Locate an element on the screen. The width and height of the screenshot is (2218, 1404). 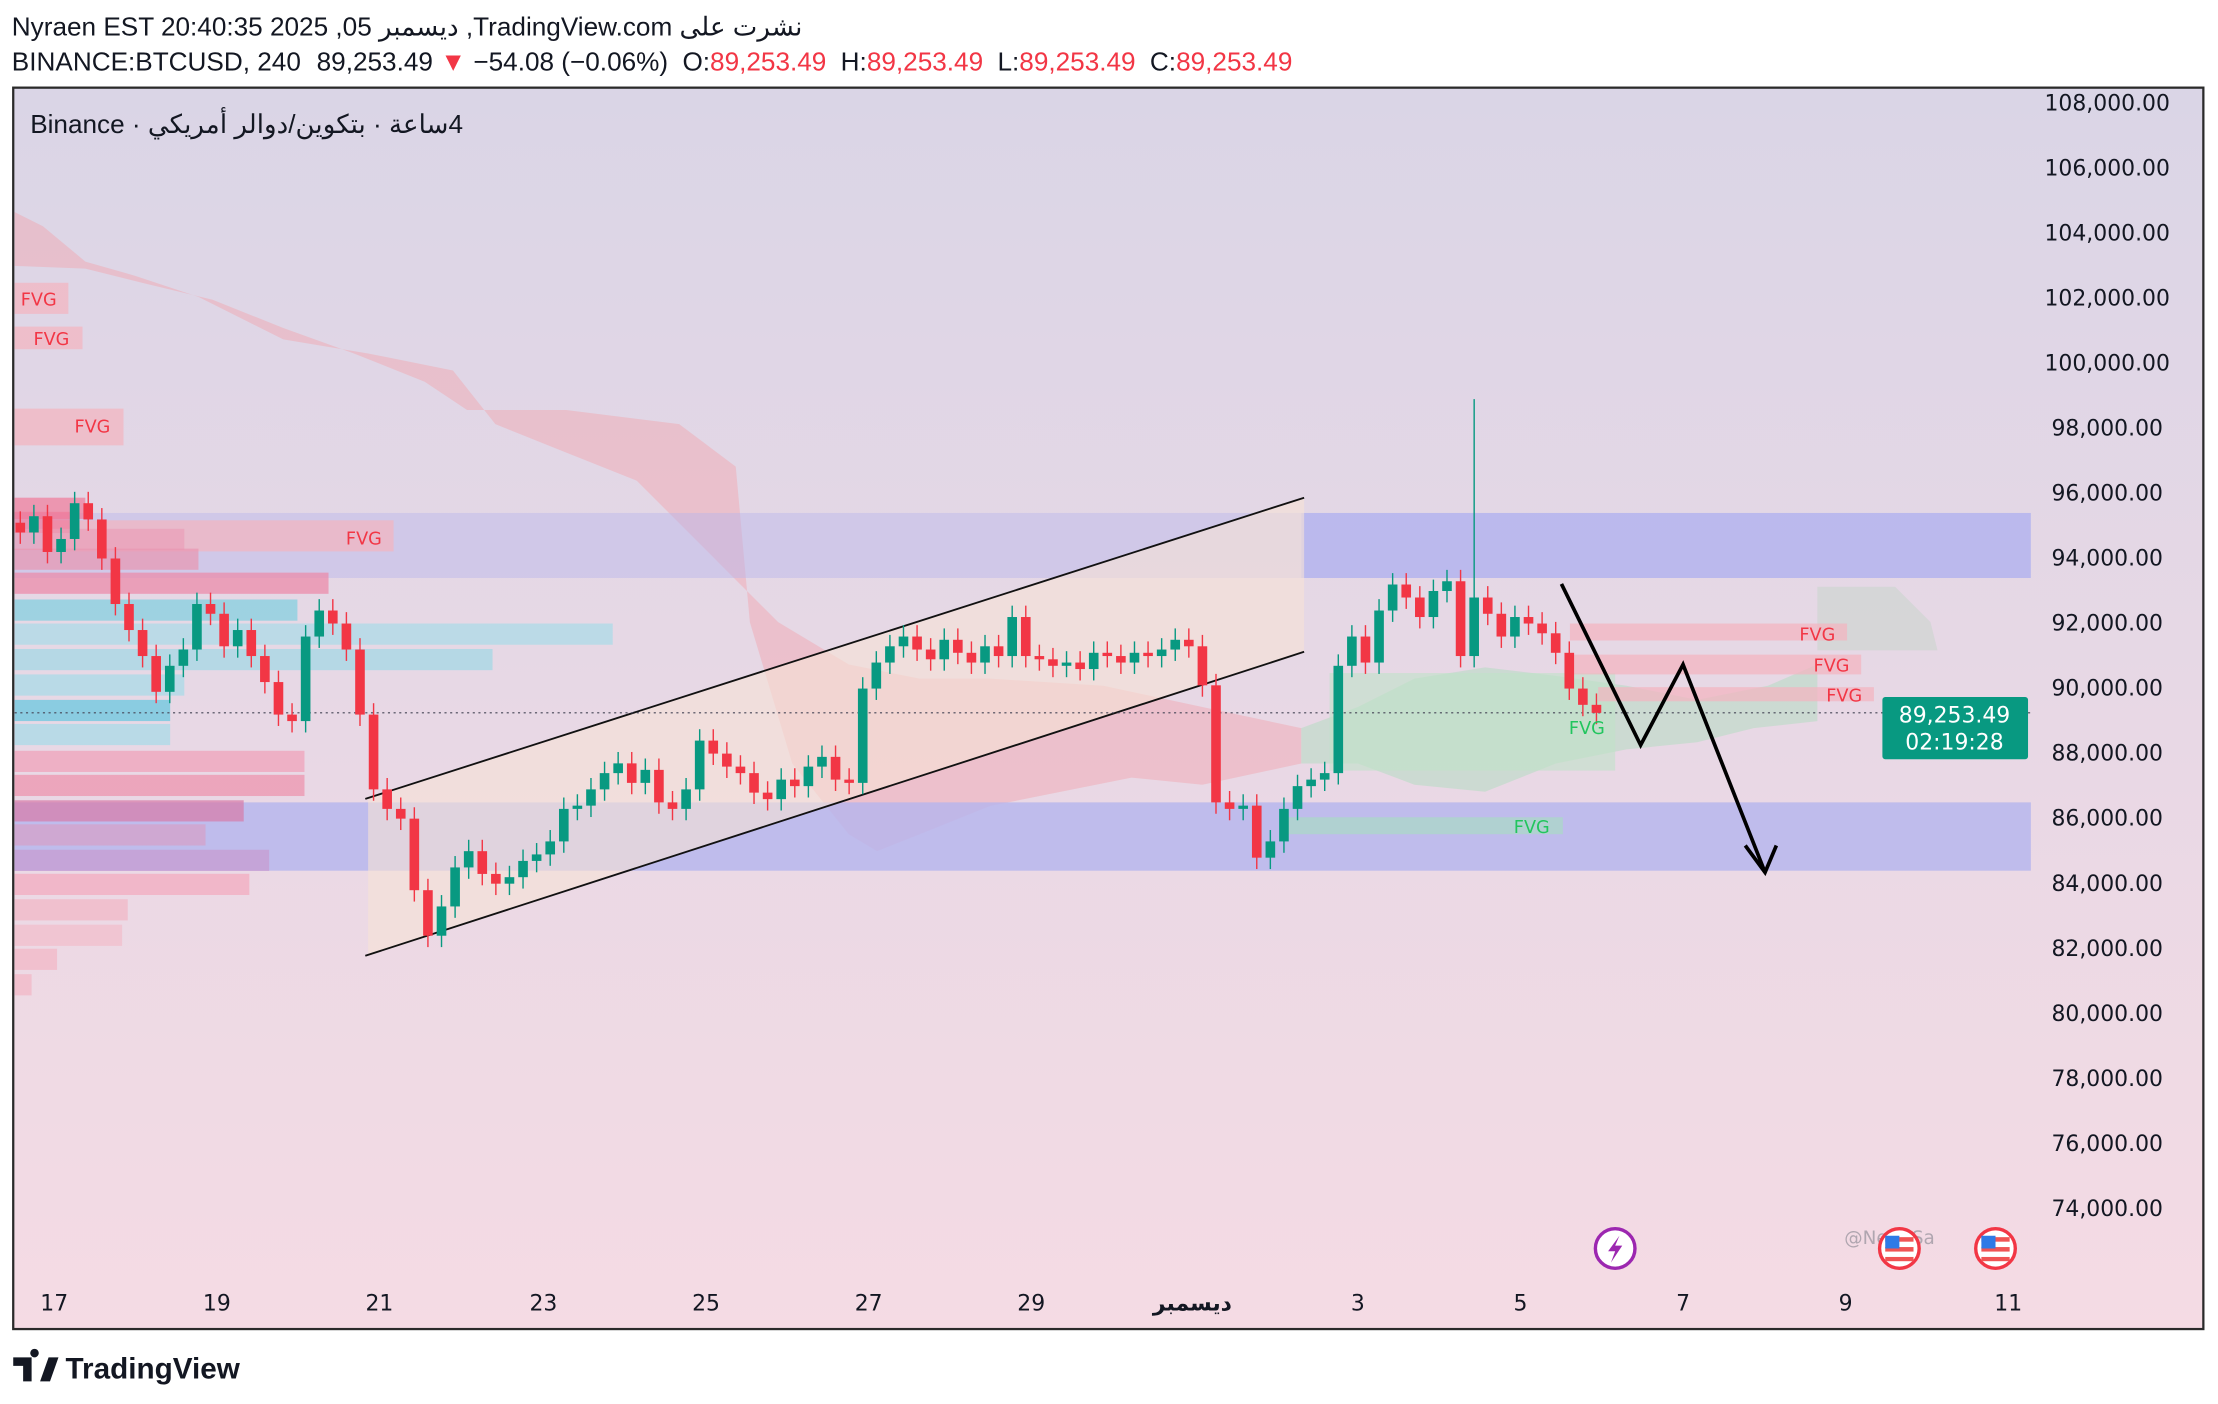
price-change: −54.08 (−0.06%) is located at coordinates (570, 62).